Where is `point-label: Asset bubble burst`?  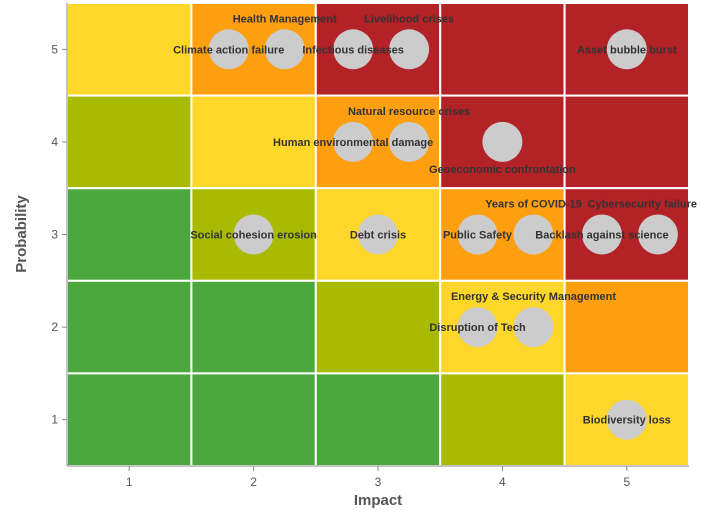 point-label: Asset bubble burst is located at coordinates (627, 50).